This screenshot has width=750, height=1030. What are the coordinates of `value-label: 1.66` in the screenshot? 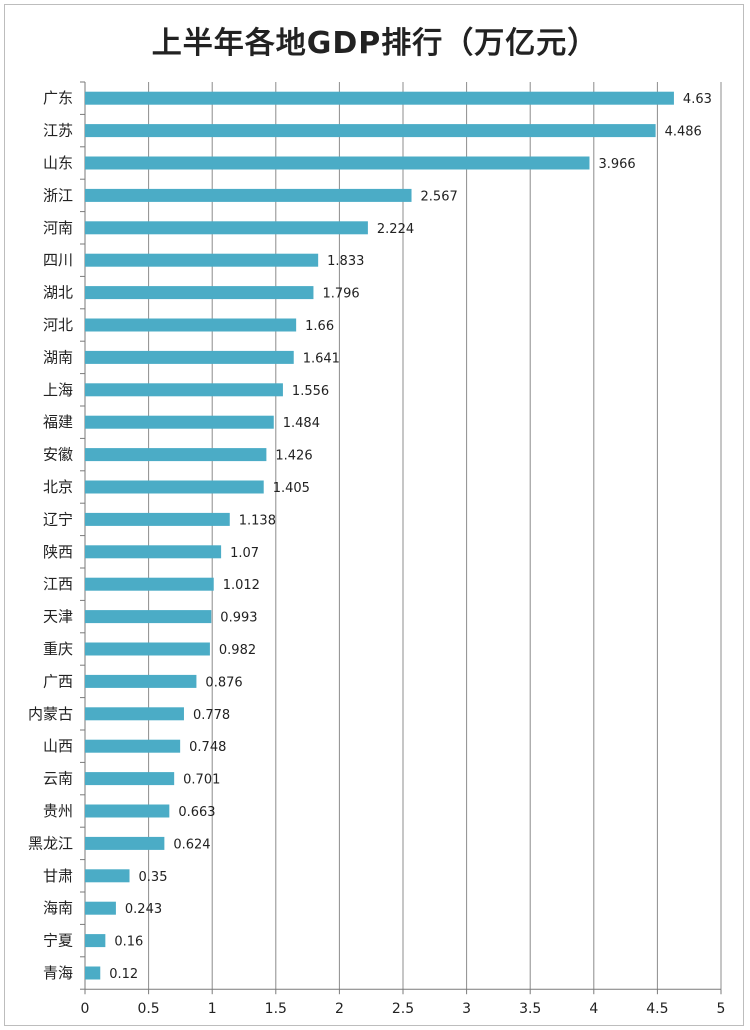 It's located at (319, 326).